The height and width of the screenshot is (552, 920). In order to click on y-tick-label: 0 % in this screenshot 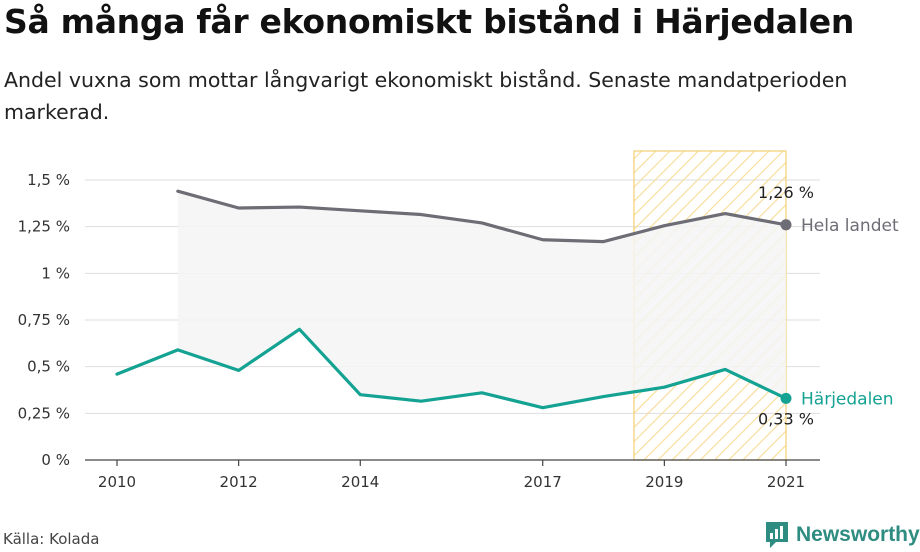, I will do `click(55, 460)`.